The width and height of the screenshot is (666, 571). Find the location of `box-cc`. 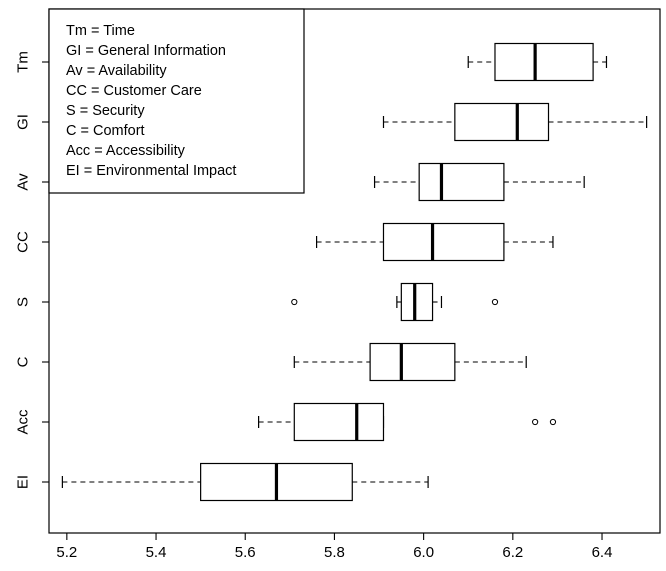

box-cc is located at coordinates (434, 242).